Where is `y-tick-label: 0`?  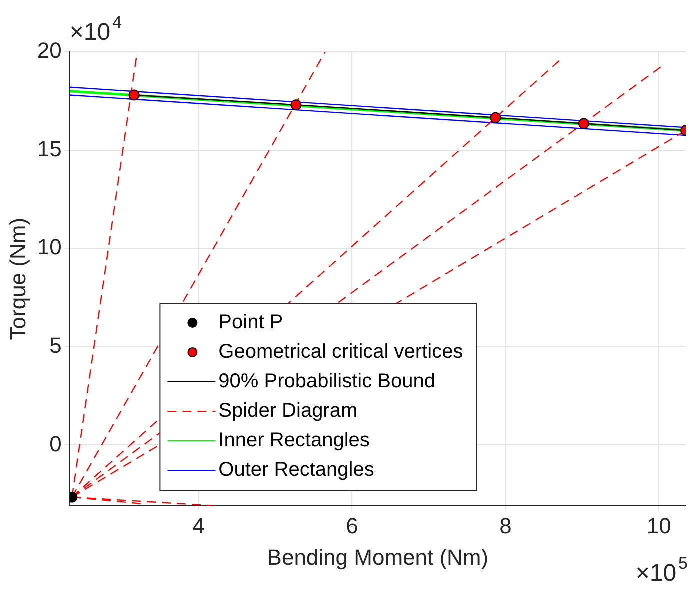 y-tick-label: 0 is located at coordinates (56, 443).